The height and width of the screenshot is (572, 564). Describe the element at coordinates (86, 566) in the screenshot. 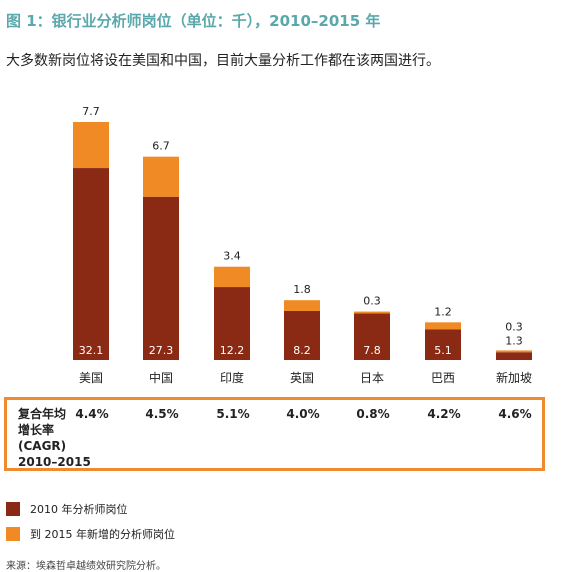

I see `source-note: 来源：埃森哲卓越绩效研究院分析。` at that location.